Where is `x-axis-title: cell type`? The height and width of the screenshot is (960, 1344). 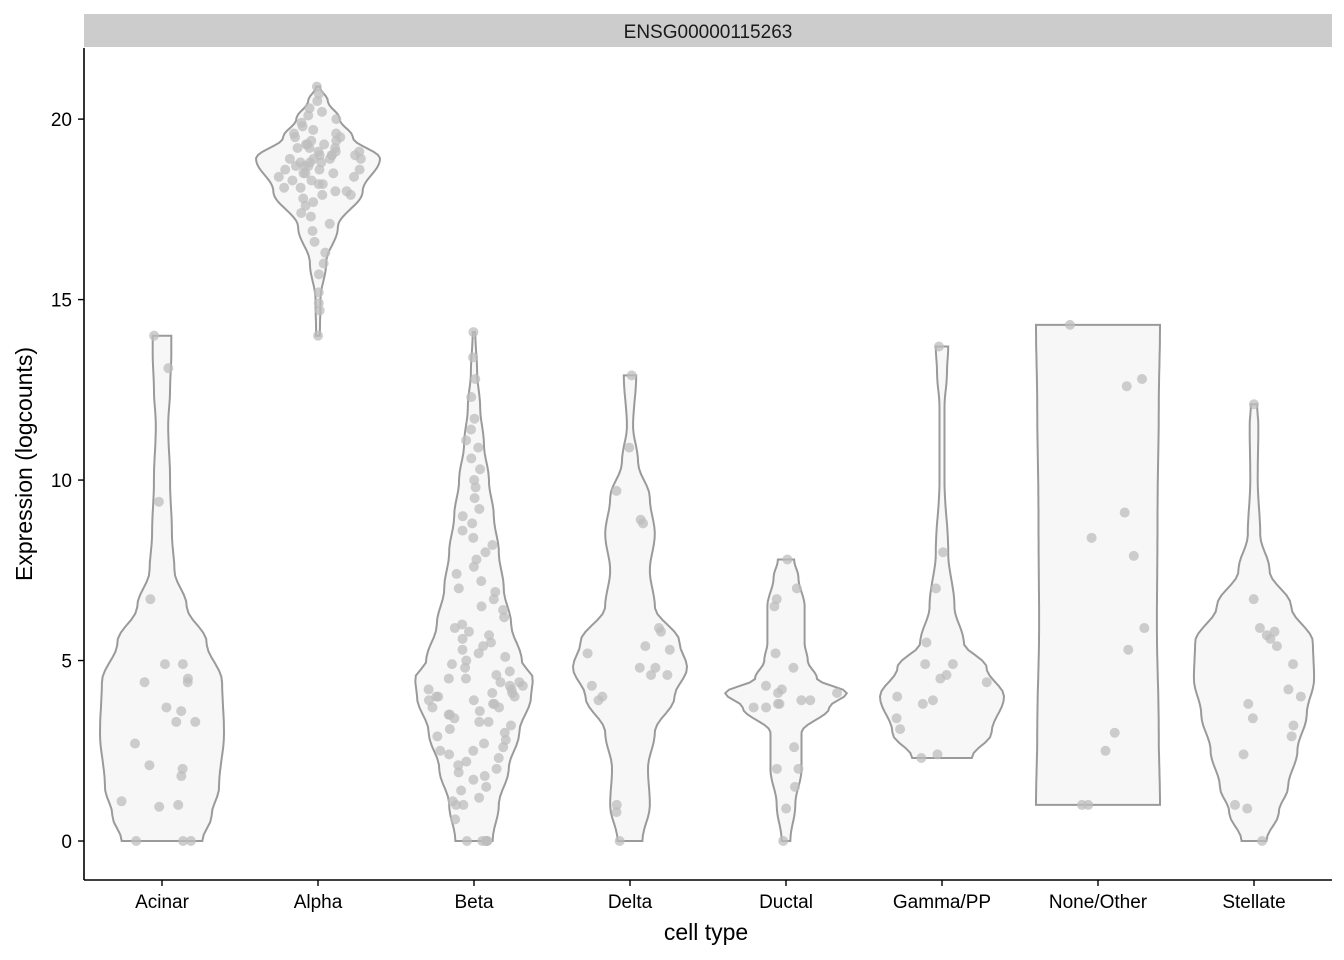 x-axis-title: cell type is located at coordinates (706, 932).